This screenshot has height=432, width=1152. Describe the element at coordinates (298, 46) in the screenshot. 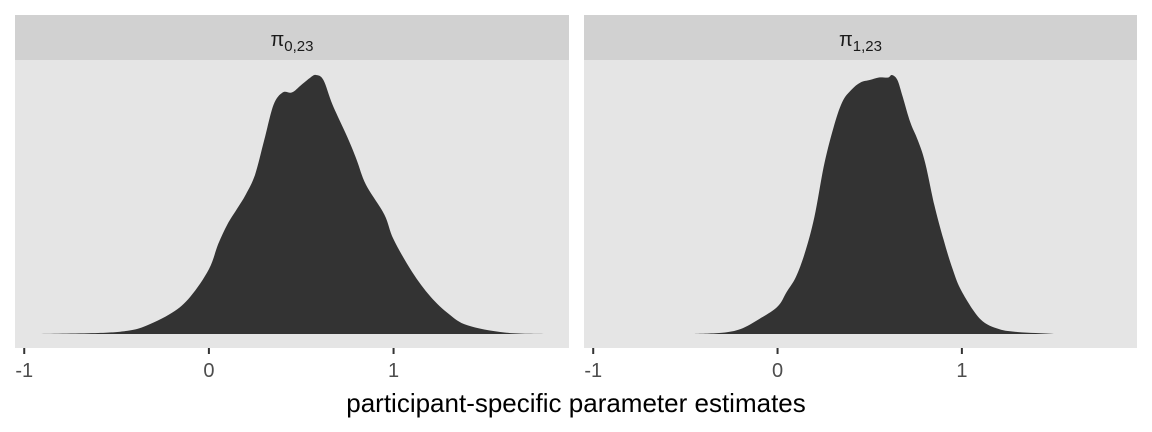

I see `strip-label-subscript: 0,23` at that location.